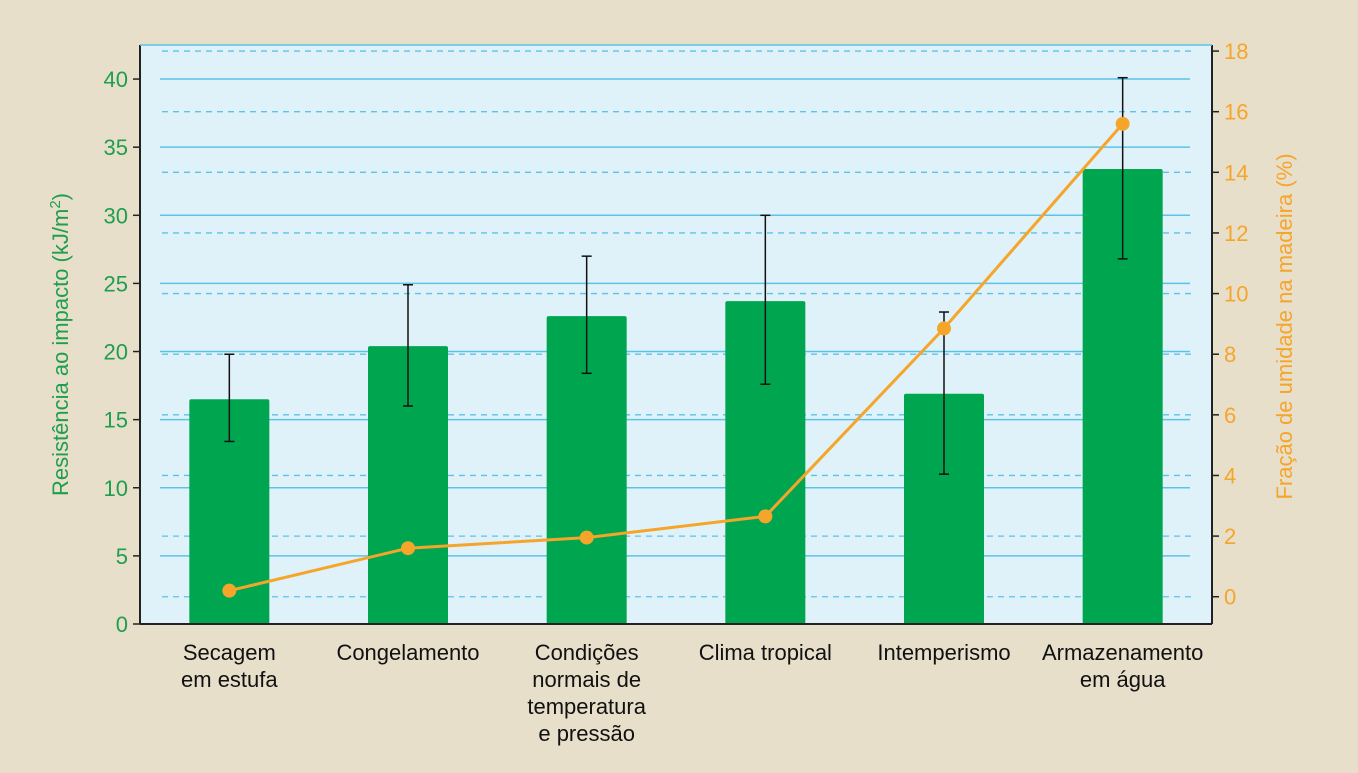 The width and height of the screenshot is (1358, 773). I want to click on left-axis-label-sup: 2, so click(55, 204).